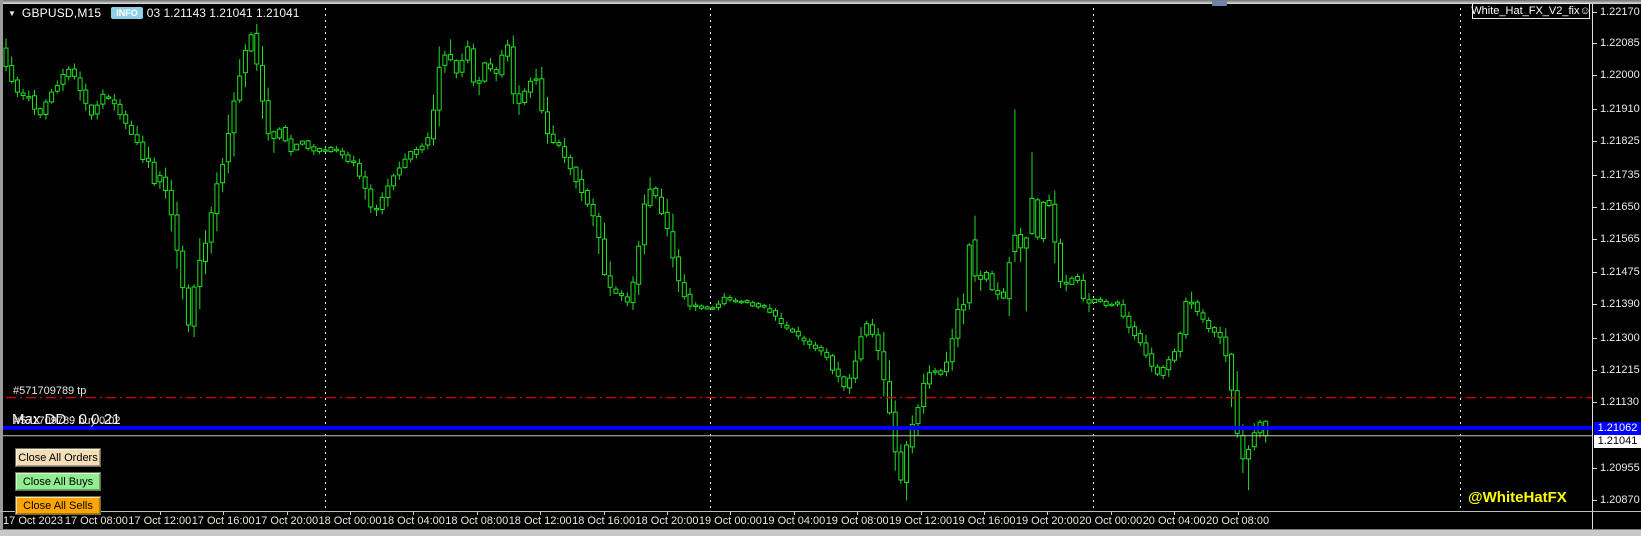 Image resolution: width=1641 pixels, height=536 pixels. Describe the element at coordinates (540, 521) in the screenshot. I see `time-tick-label: 18 Oct 12:00` at that location.